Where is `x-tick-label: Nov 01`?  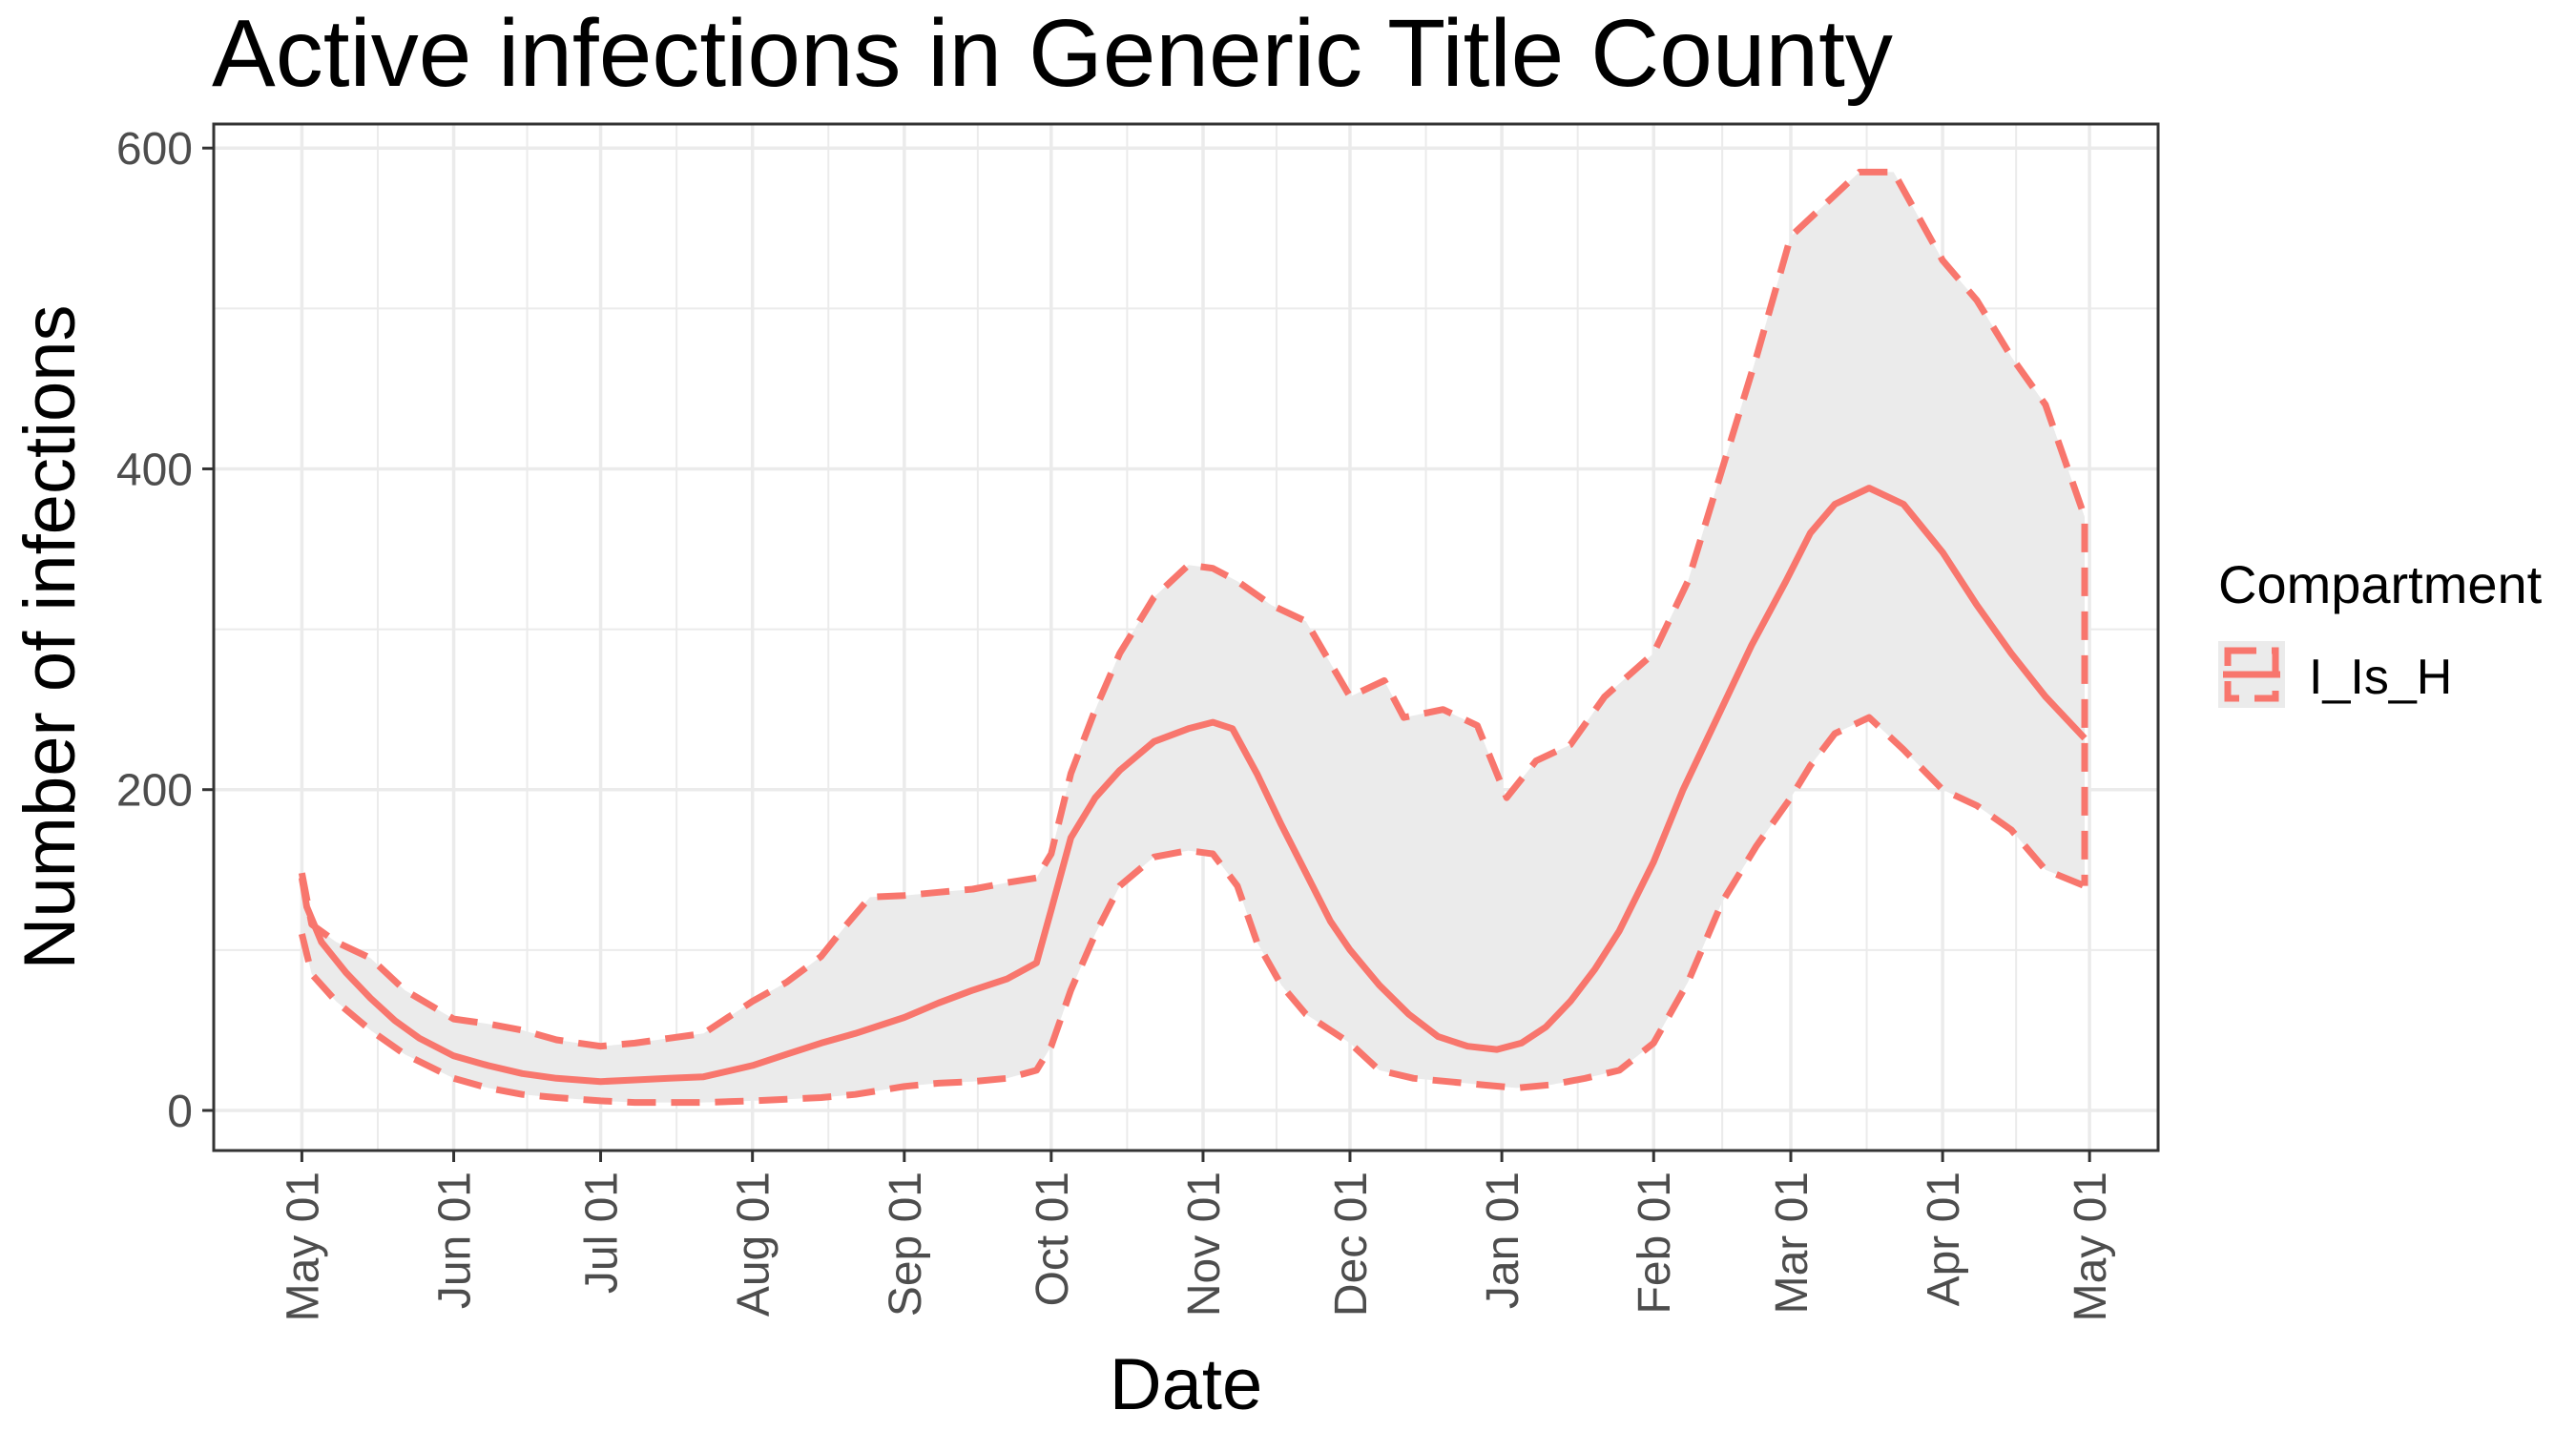
x-tick-label: Nov 01 is located at coordinates (1204, 1244).